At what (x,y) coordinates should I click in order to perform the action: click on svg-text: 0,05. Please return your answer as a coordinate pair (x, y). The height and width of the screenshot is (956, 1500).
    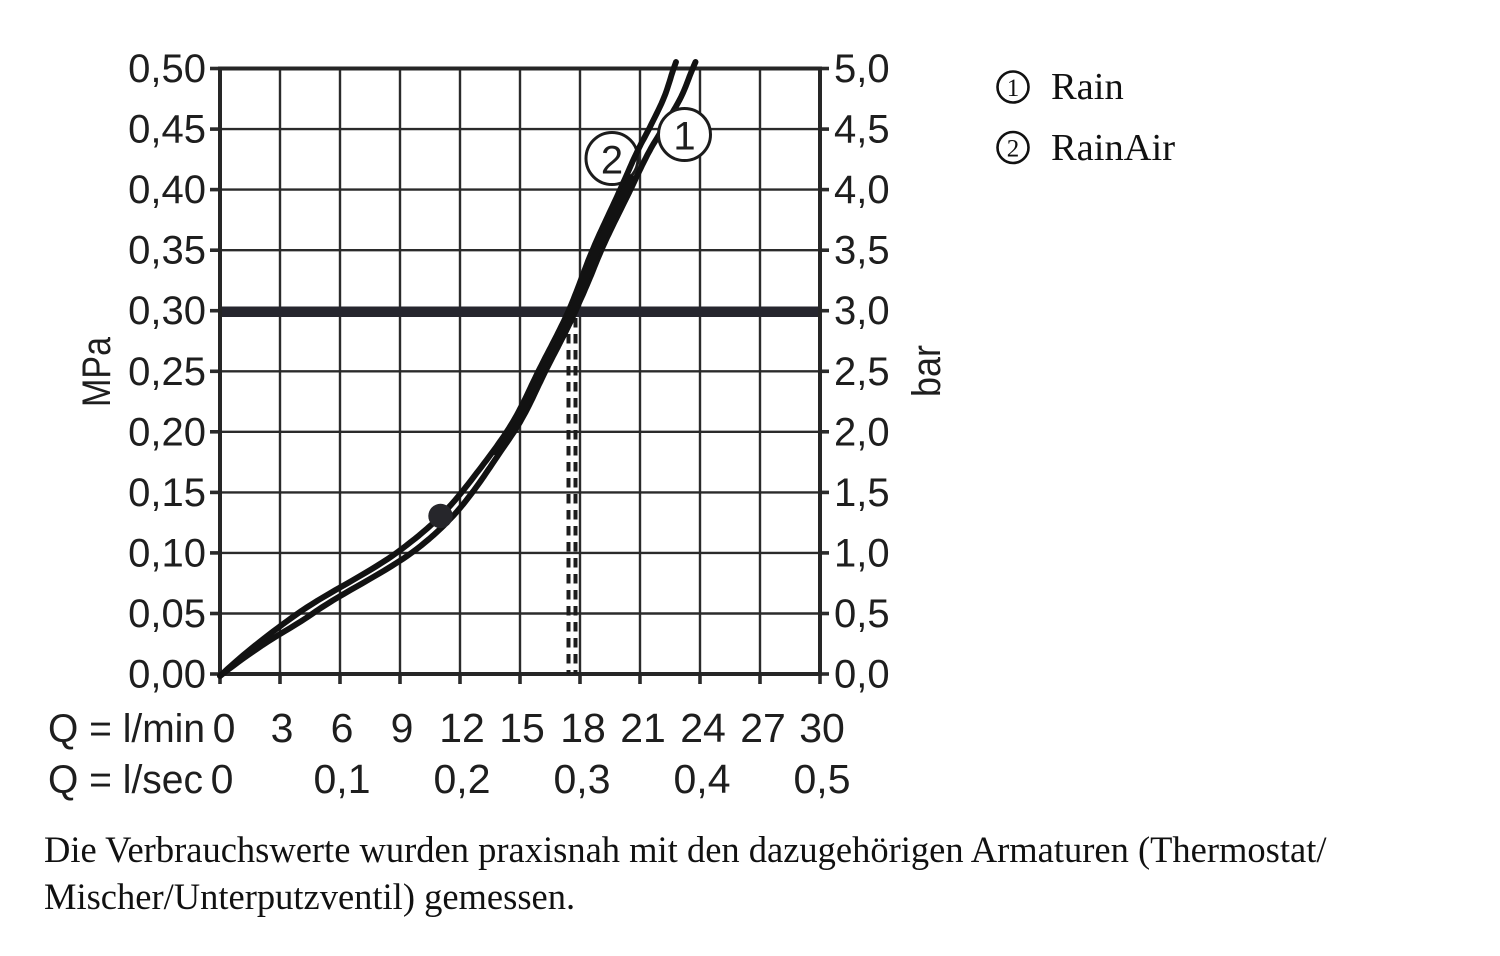
    Looking at the image, I should click on (167, 614).